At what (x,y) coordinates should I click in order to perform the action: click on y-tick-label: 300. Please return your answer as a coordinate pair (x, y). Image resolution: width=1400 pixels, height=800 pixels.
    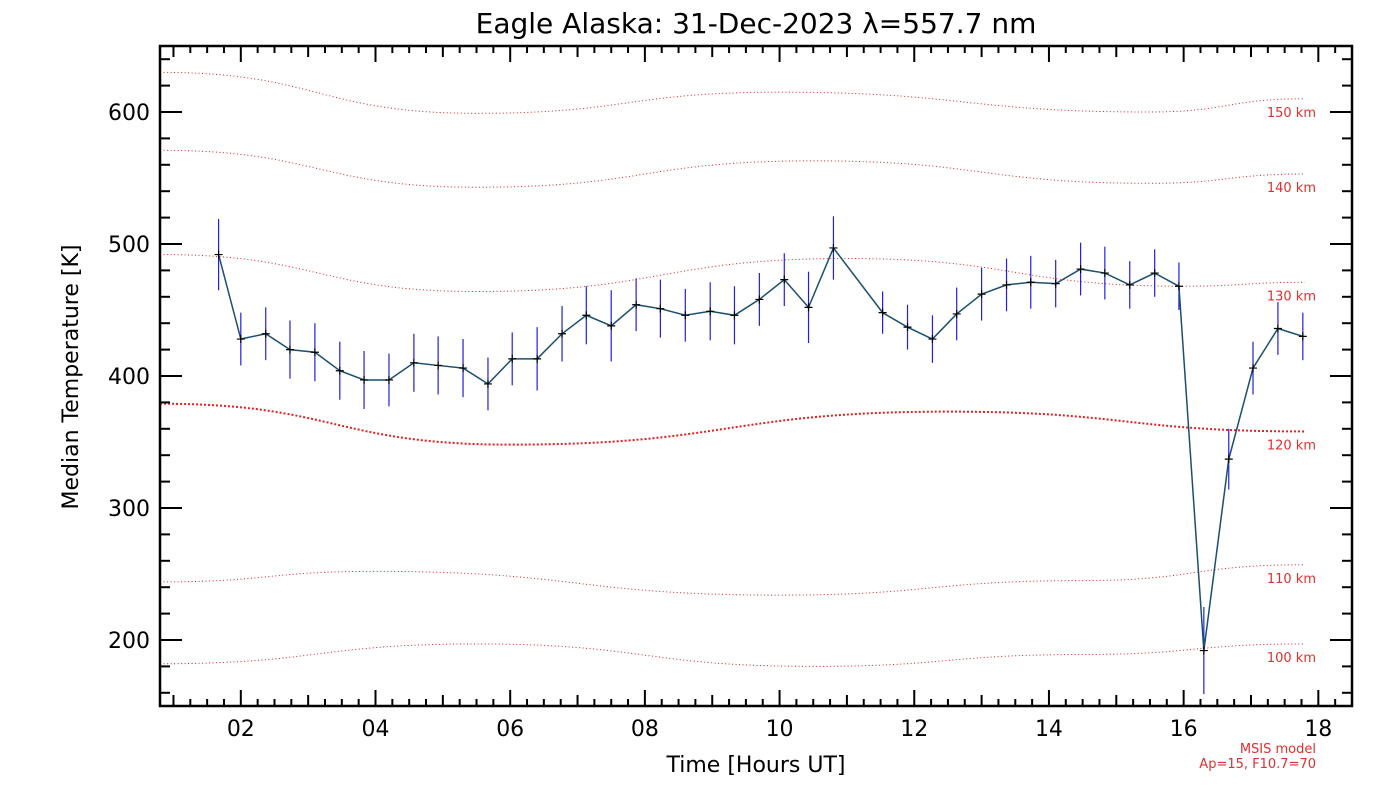
    Looking at the image, I should click on (129, 509).